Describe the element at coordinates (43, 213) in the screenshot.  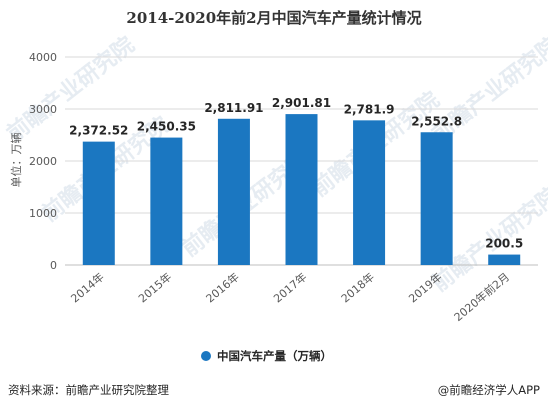
I see `y-tick-label: 1000` at that location.